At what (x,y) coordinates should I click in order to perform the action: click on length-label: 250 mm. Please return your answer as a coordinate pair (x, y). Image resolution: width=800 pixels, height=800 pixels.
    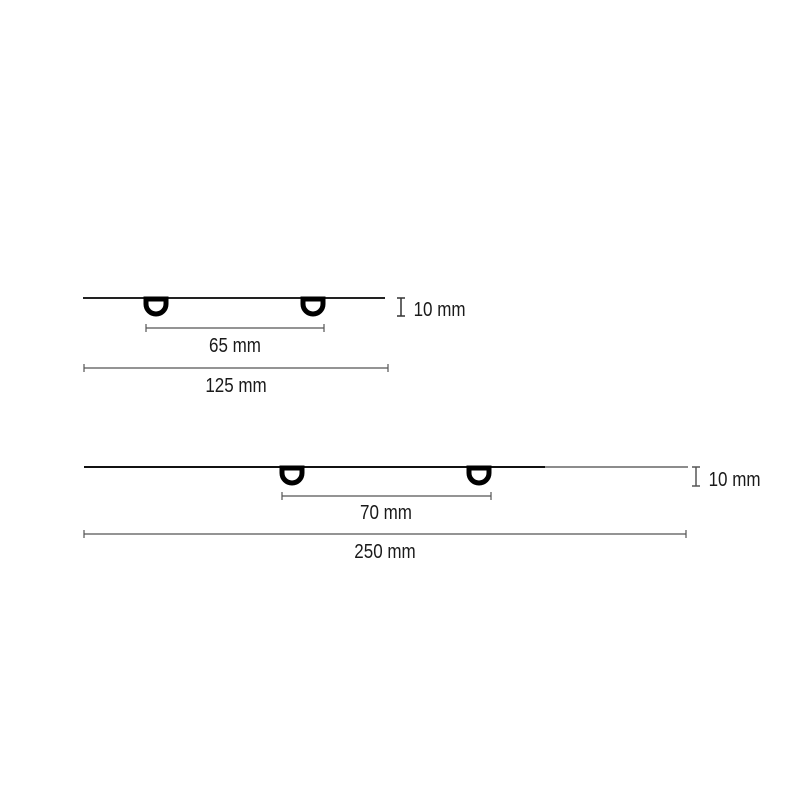
    Looking at the image, I should click on (384, 551).